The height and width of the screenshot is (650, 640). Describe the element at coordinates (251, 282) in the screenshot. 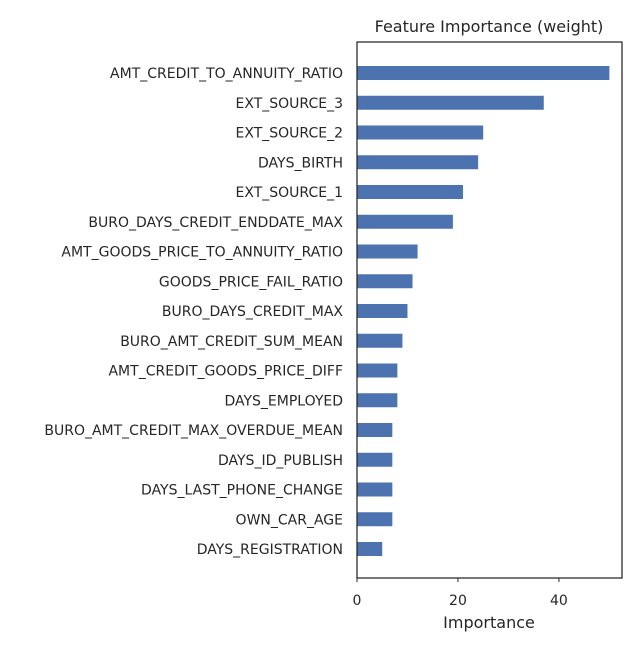

I see `y-tick-label: GOODS_PRICE_FAIL_RATIO` at that location.